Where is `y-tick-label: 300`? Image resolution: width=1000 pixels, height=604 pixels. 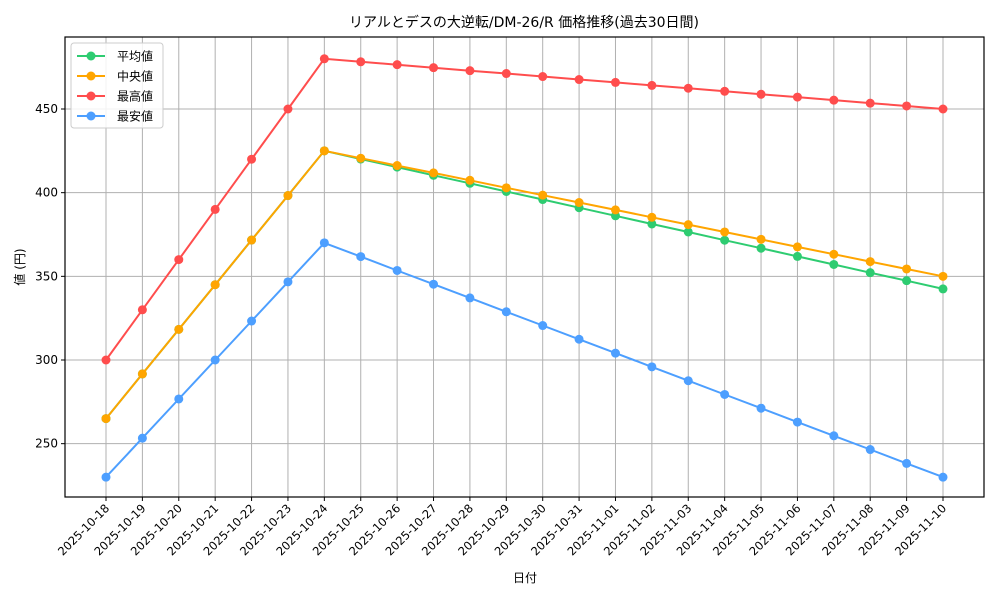 y-tick-label: 300 is located at coordinates (46, 360).